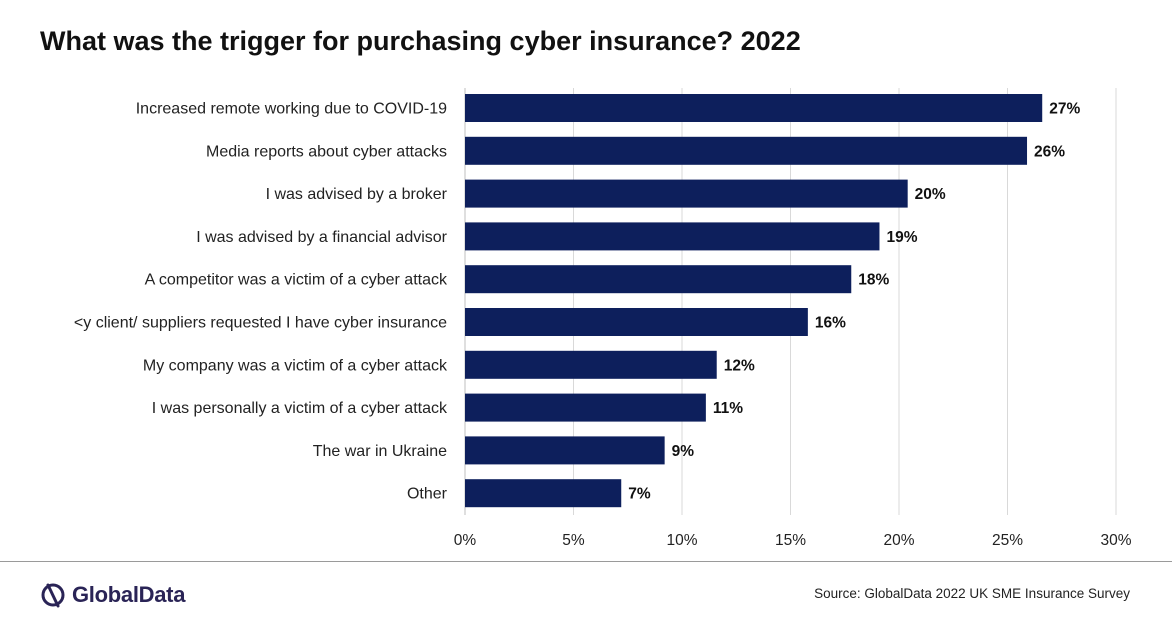 Image resolution: width=1172 pixels, height=628 pixels. I want to click on x-axis-tick-labels: 0% 5% 10% 15% 20% 25% 30%, so click(793, 540).